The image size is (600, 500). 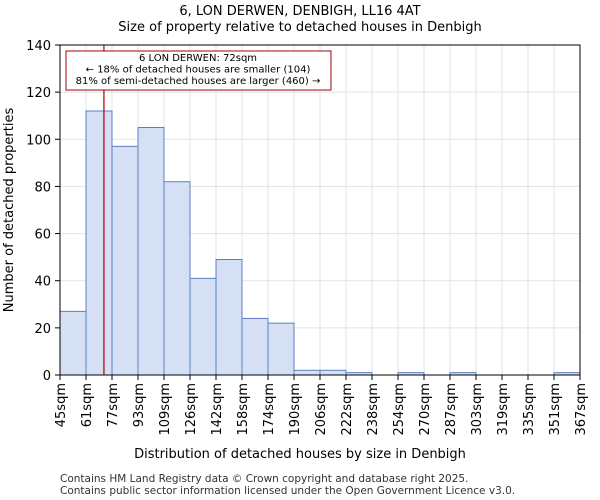 I want to click on annotation-frame, so click(x=198, y=70).